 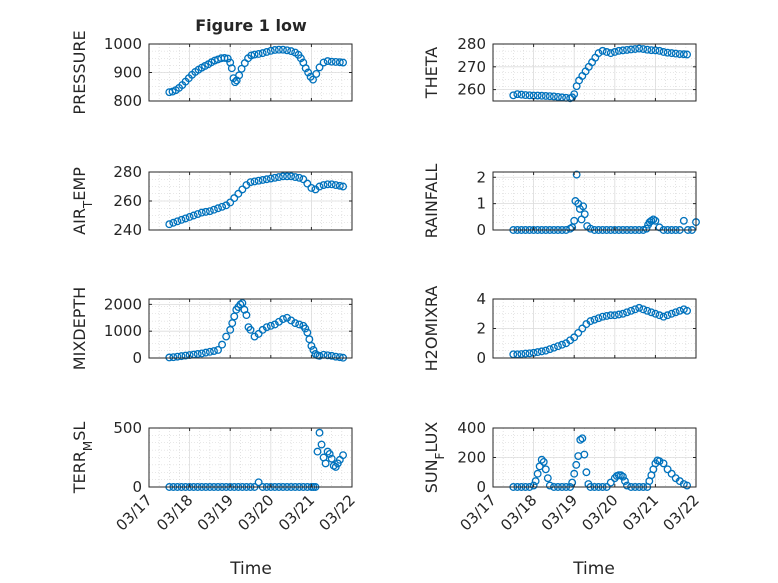 What do you see at coordinates (481, 177) in the screenshot?
I see `y-tick-label: 2` at bounding box center [481, 177].